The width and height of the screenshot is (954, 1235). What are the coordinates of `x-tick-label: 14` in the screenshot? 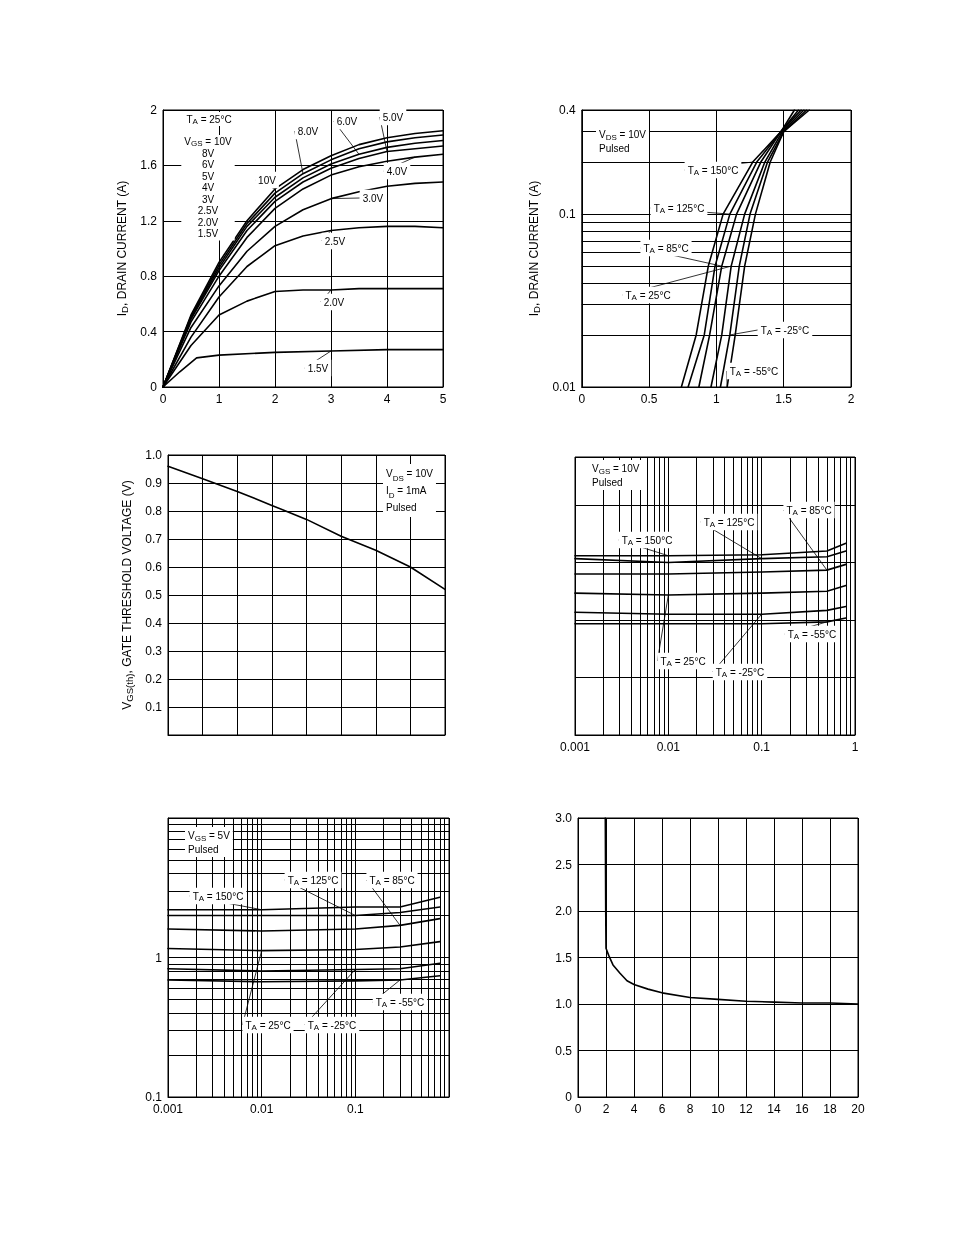 It's located at (774, 1109).